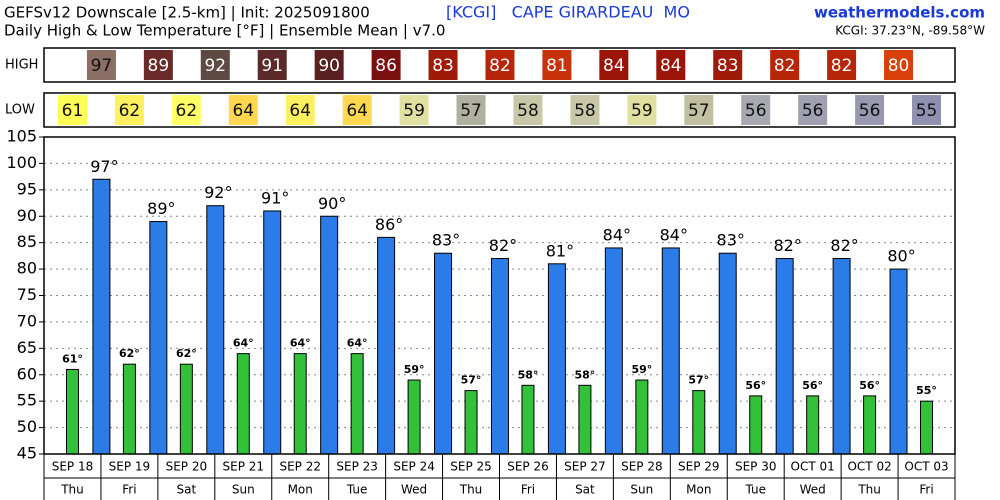 This screenshot has height=500, width=1000. I want to click on box-label: 91, so click(272, 66).